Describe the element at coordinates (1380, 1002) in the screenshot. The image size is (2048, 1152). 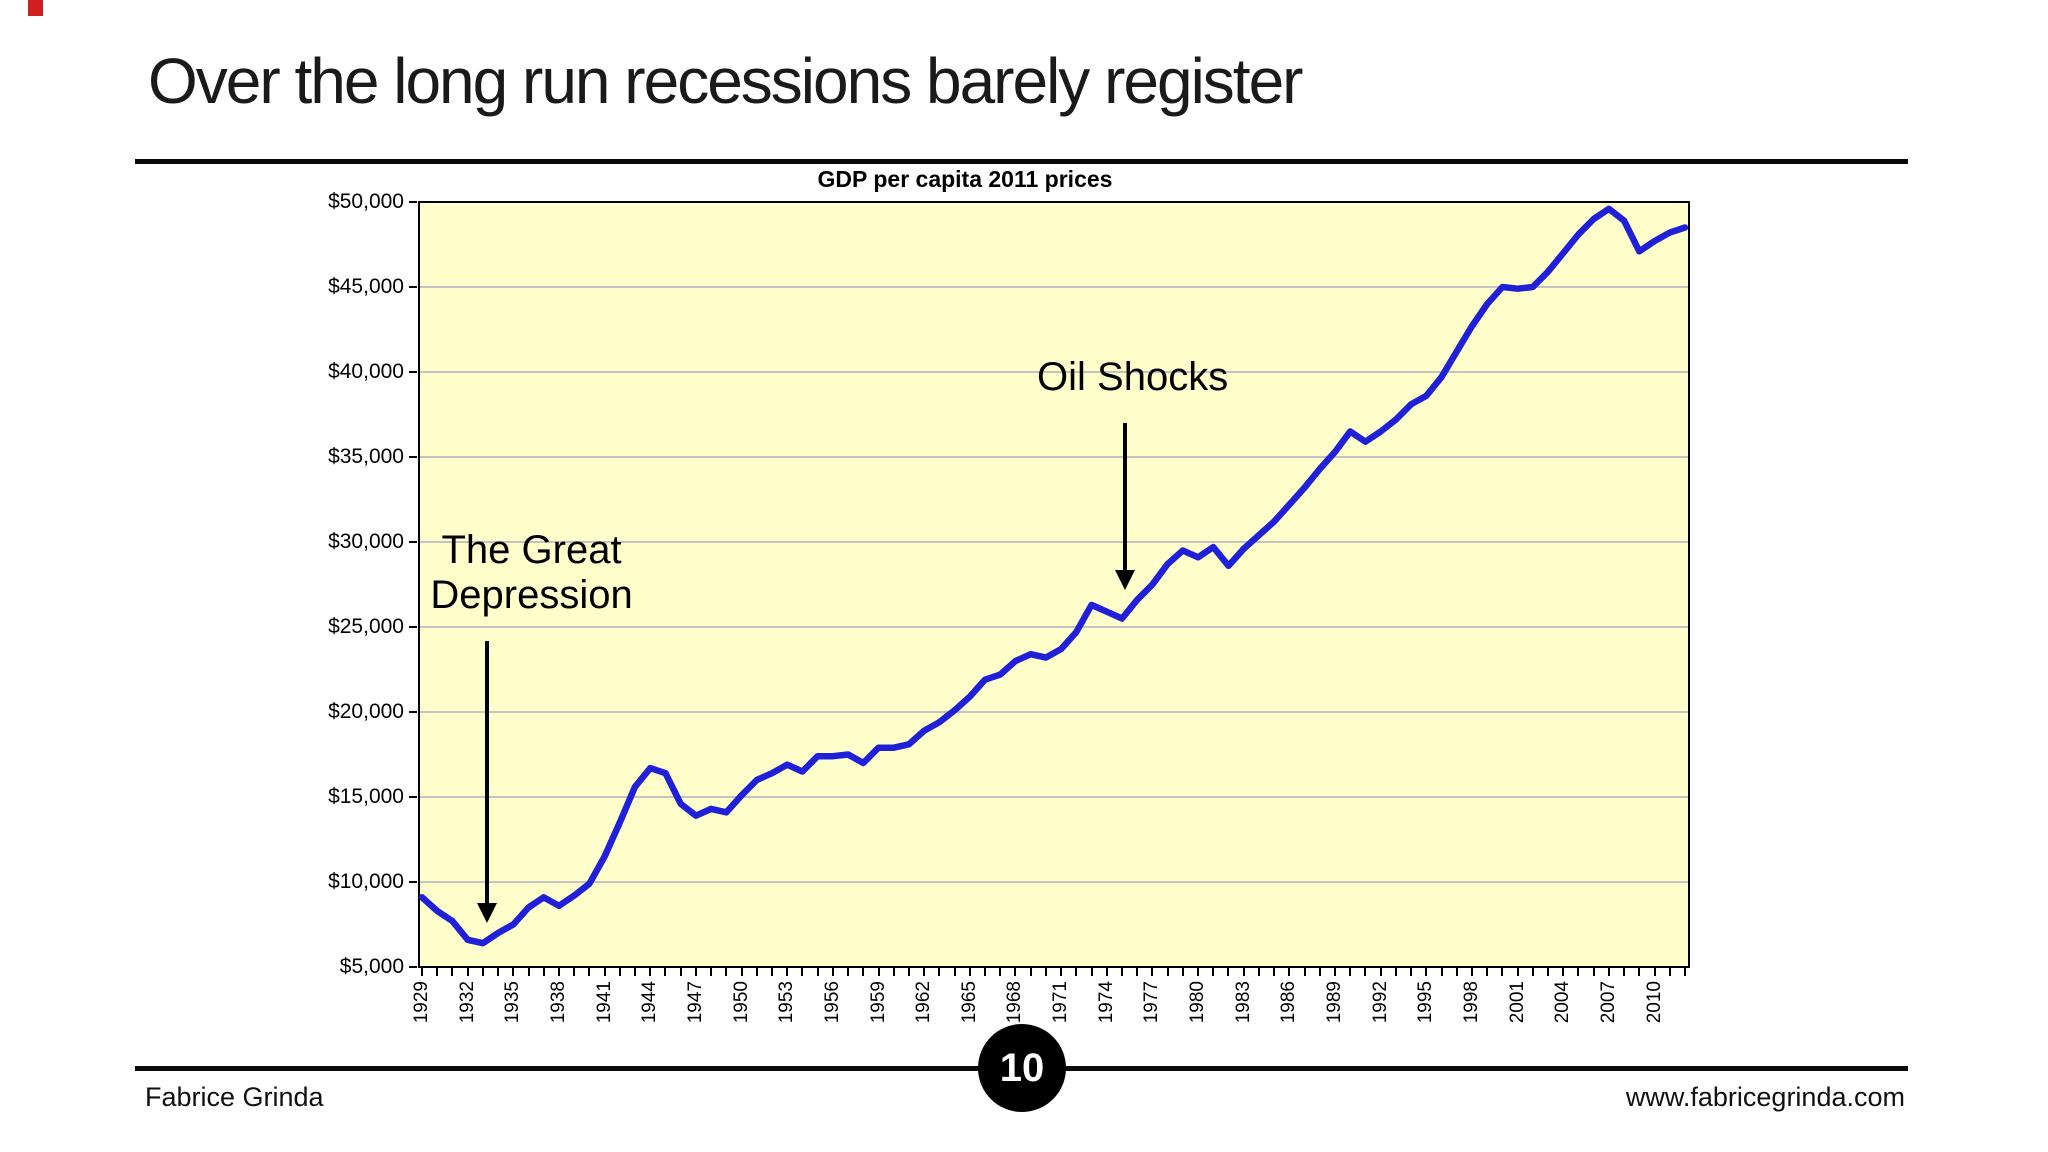
I see `x-axis-label: 1992` at that location.